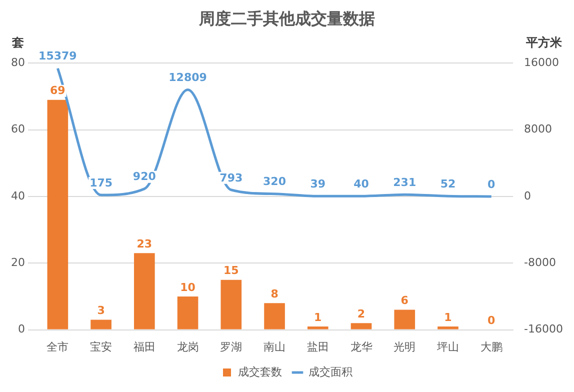 Image resolution: width=574 pixels, height=392 pixels. What do you see at coordinates (21, 329) in the screenshot?
I see `y-tick-label: 0` at bounding box center [21, 329].